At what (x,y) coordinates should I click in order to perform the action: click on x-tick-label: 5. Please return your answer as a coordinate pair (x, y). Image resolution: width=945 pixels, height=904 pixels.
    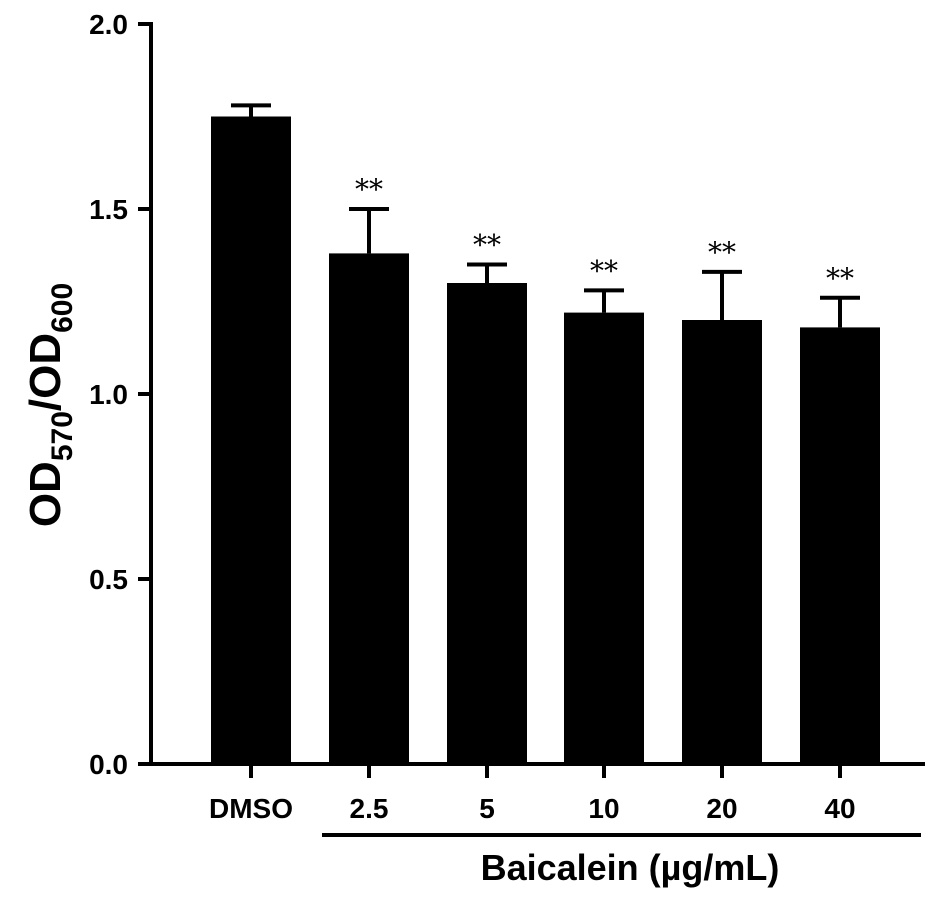
    Looking at the image, I should click on (487, 808).